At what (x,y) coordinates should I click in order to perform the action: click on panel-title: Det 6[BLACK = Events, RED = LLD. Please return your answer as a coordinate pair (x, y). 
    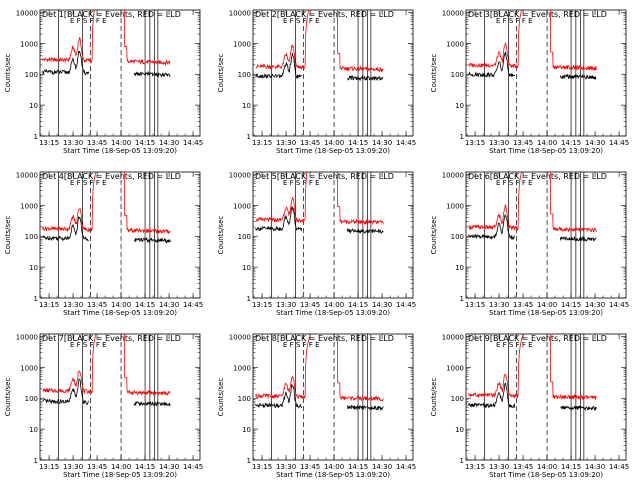
    Looking at the image, I should click on (537, 176).